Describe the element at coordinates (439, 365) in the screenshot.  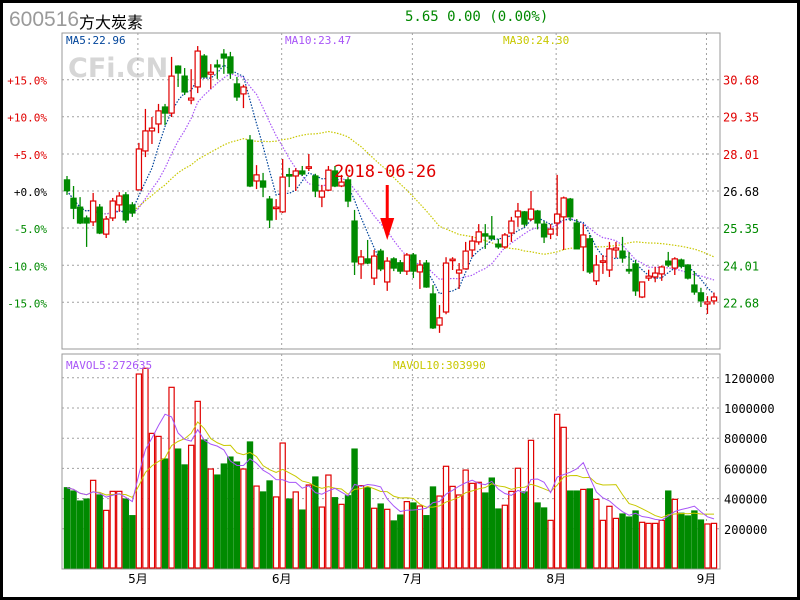
I see `mavol10-legend: MAVOL10:303990` at that location.